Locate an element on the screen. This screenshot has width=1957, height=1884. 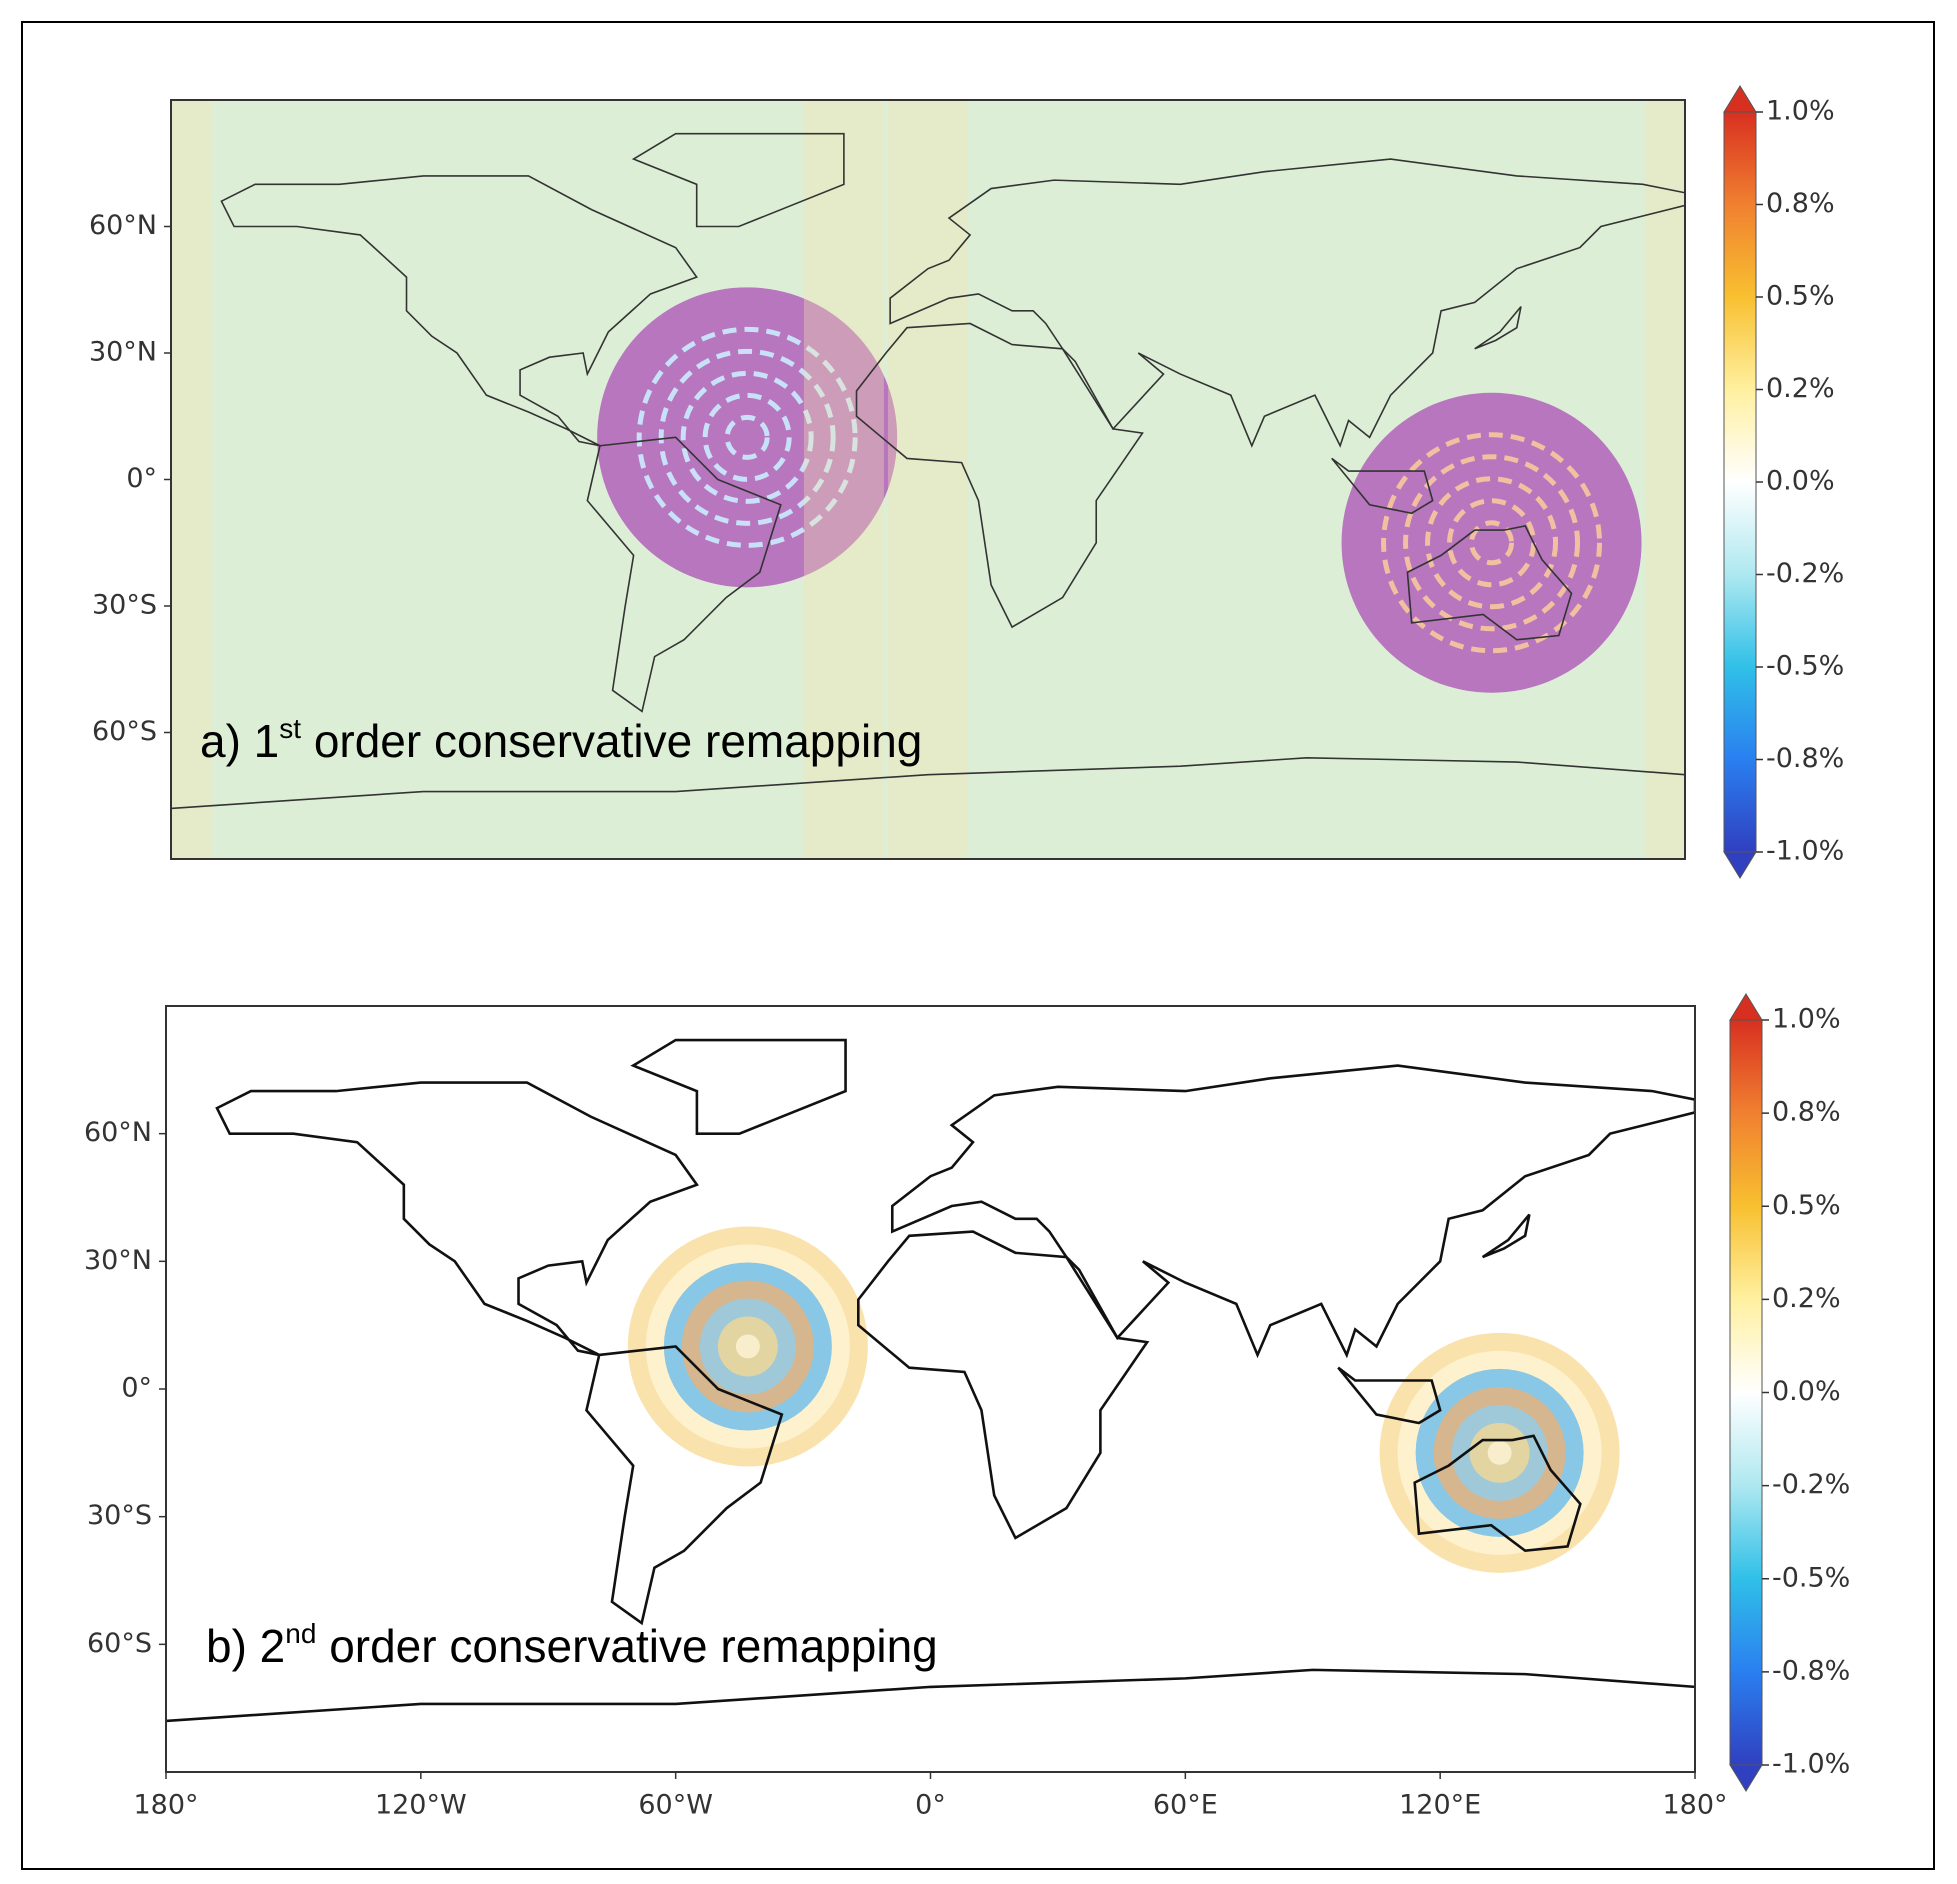
x-tick-label: 60°E is located at coordinates (1185, 1805).